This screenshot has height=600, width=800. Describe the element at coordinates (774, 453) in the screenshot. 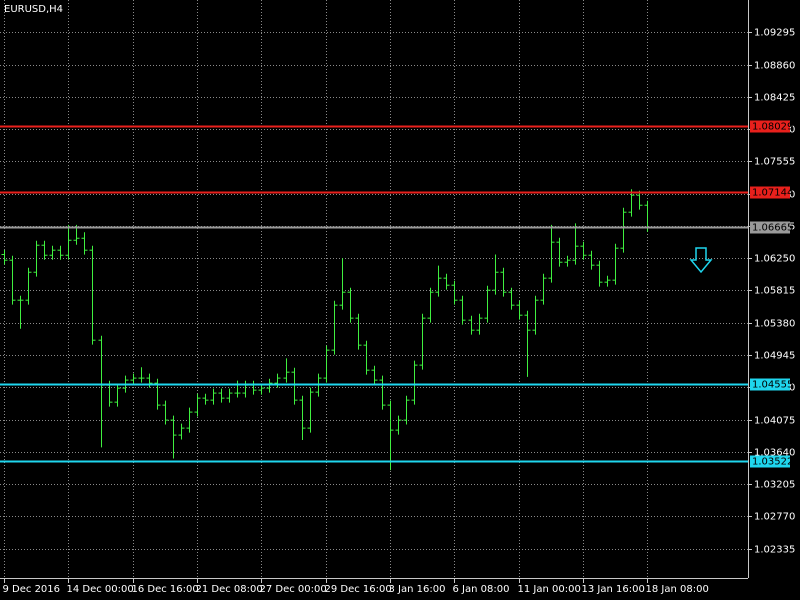

I see `y-tick-label: 1.03640` at that location.